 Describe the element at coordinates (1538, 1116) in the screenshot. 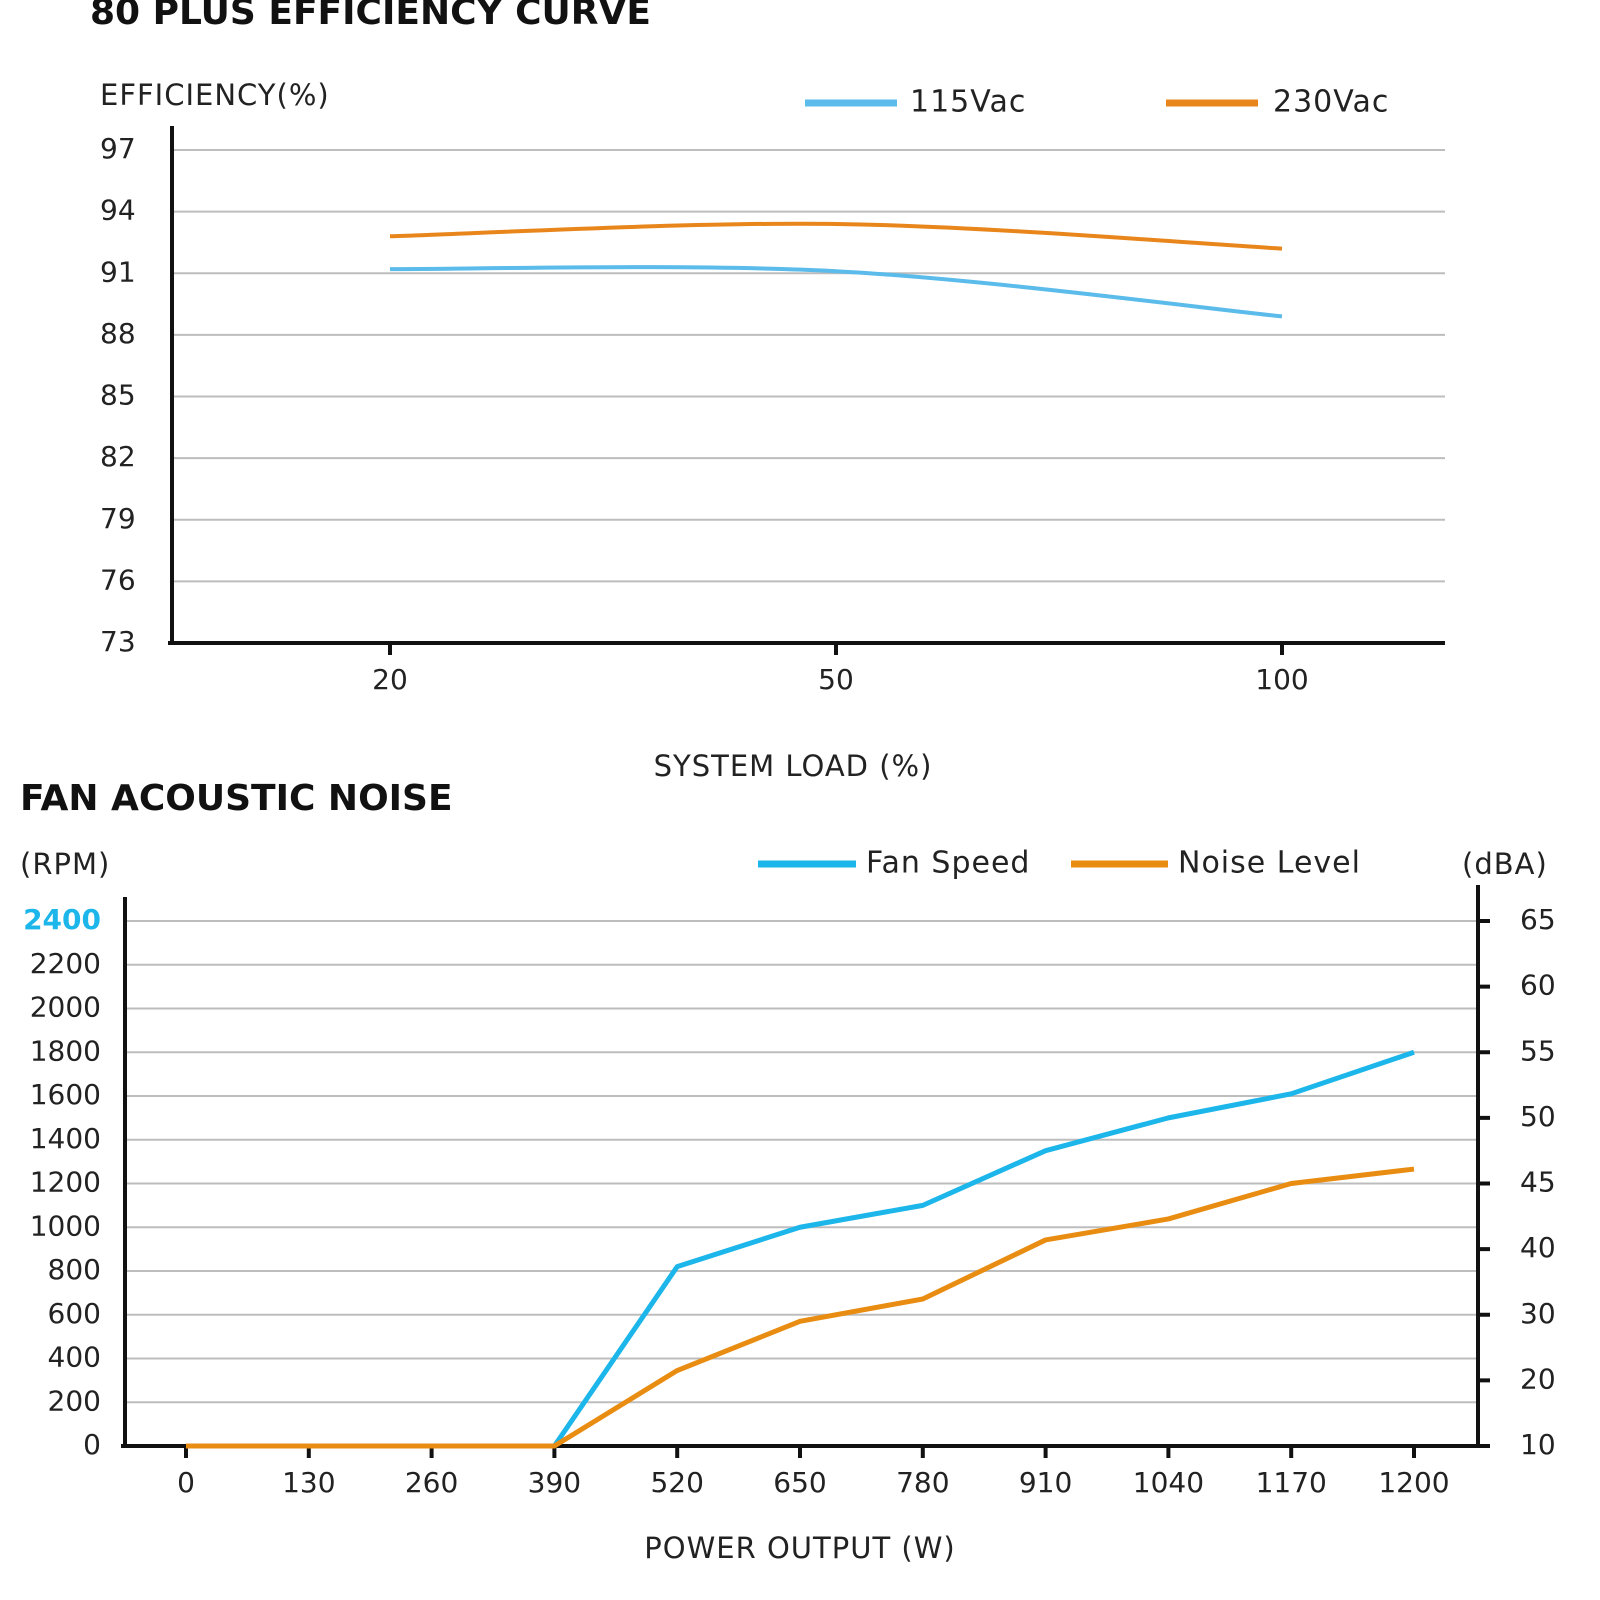

I see `y2-tick-label: 50` at that location.